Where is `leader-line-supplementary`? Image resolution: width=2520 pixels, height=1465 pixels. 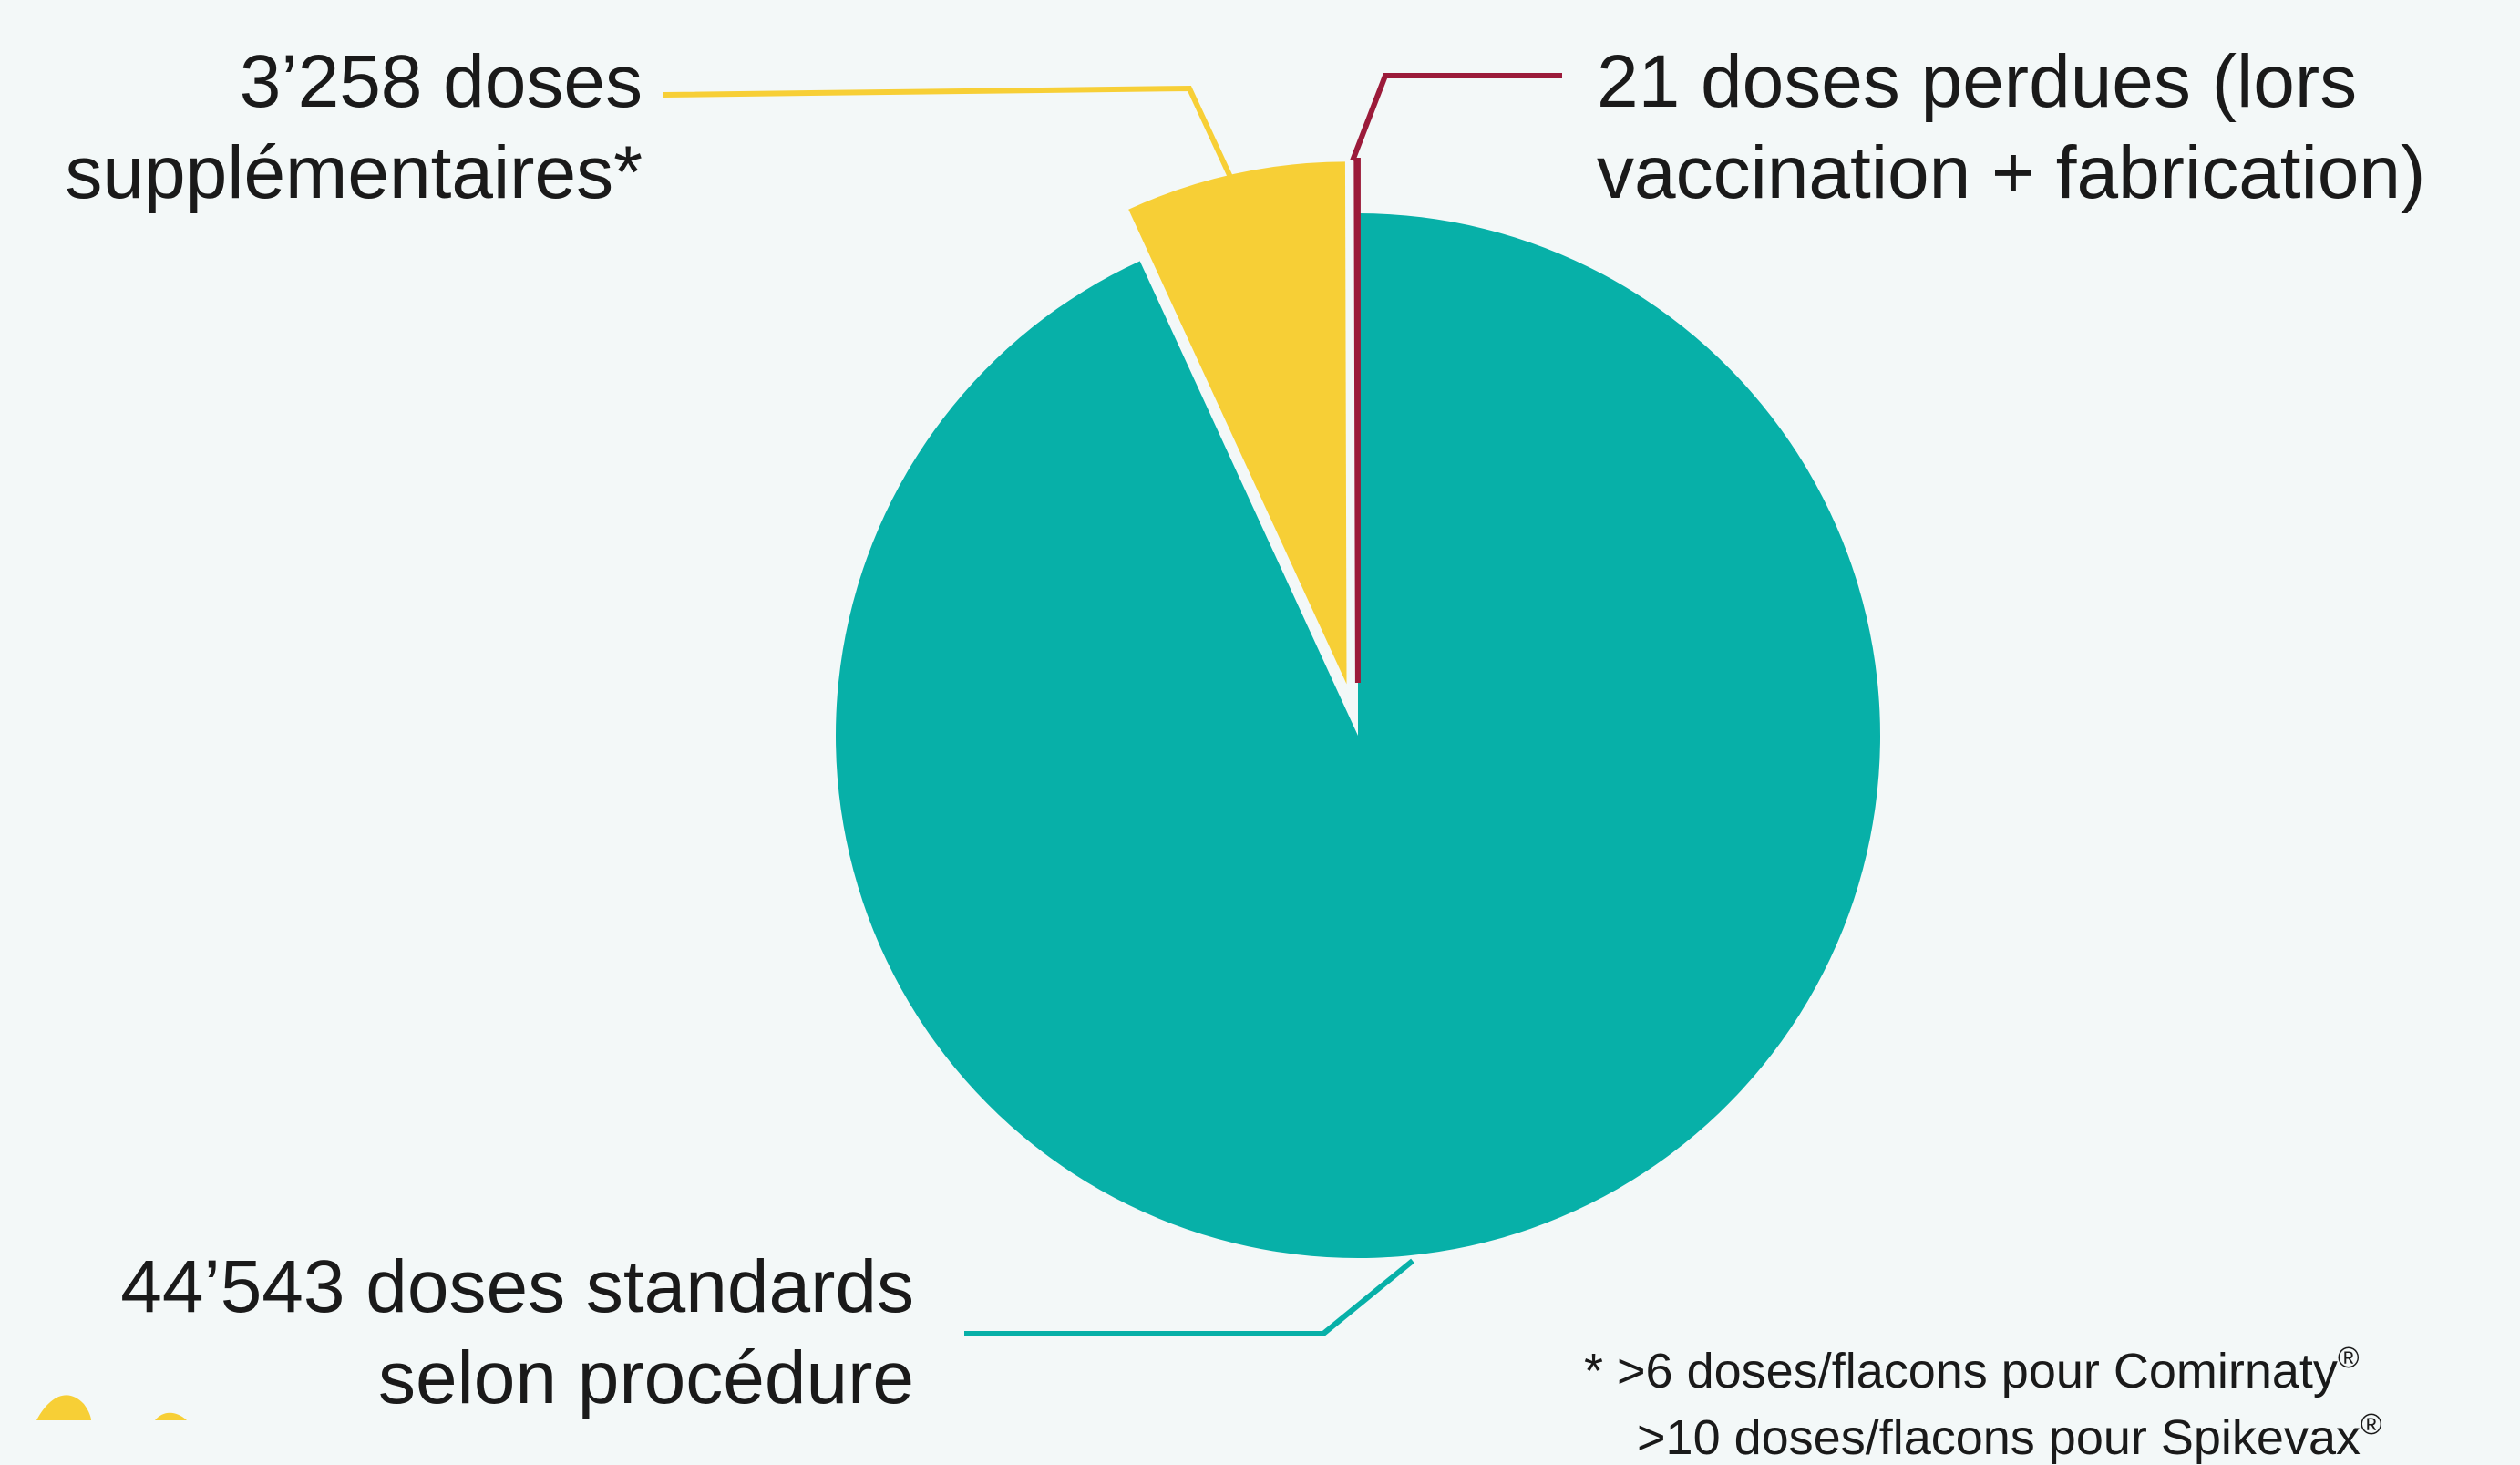 leader-line-supplementary is located at coordinates (948, 132).